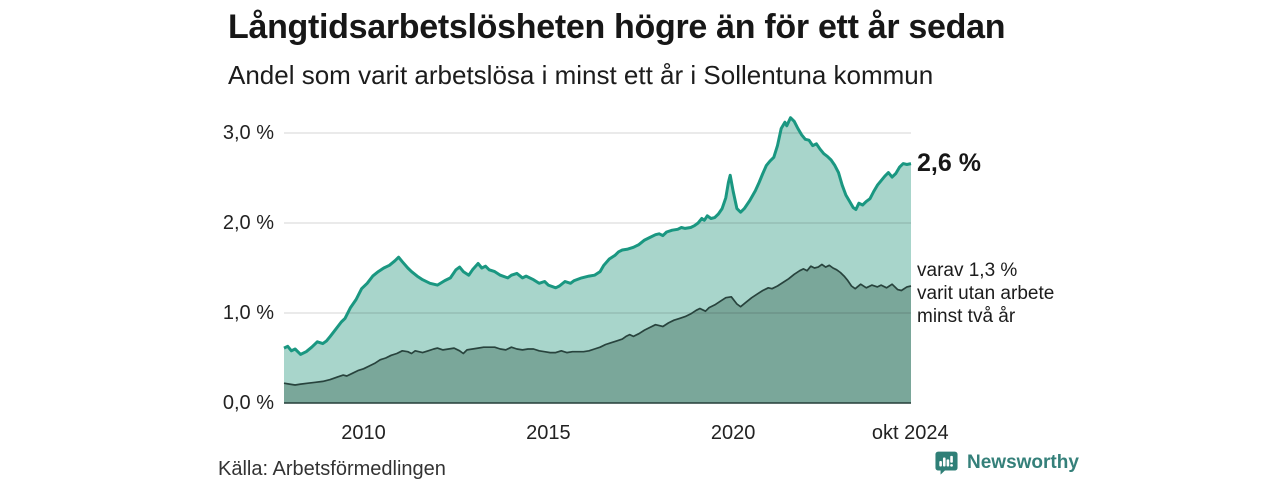 The image size is (1280, 480). I want to click on series-line-subseries, so click(597, 324).